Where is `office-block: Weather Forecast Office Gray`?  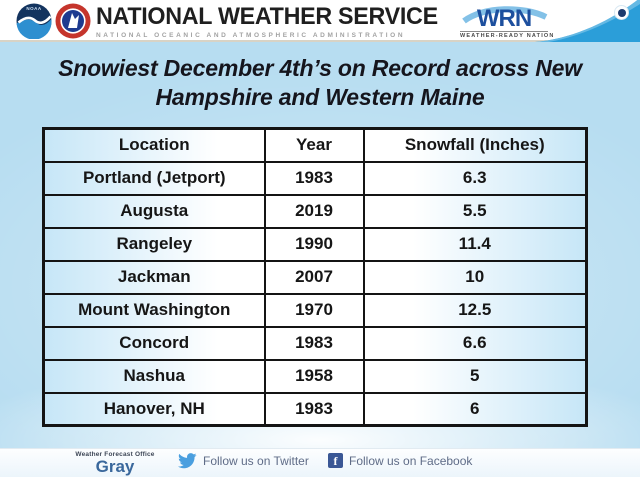 office-block: Weather Forecast Office Gray is located at coordinates (115, 464).